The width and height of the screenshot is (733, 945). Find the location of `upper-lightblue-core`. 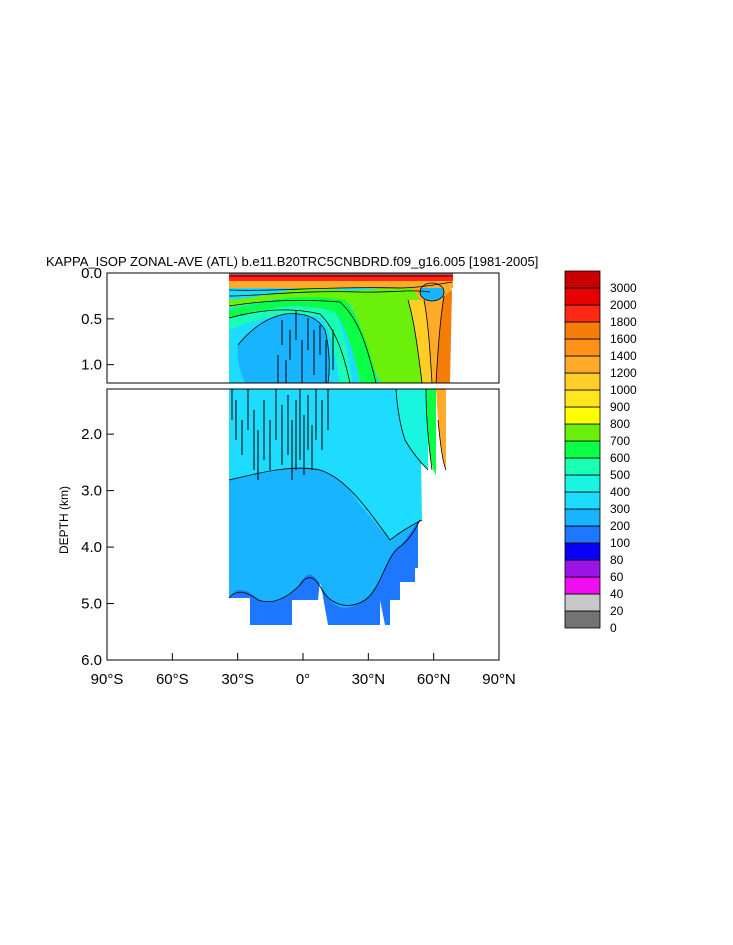

upper-lightblue-core is located at coordinates (283, 348).